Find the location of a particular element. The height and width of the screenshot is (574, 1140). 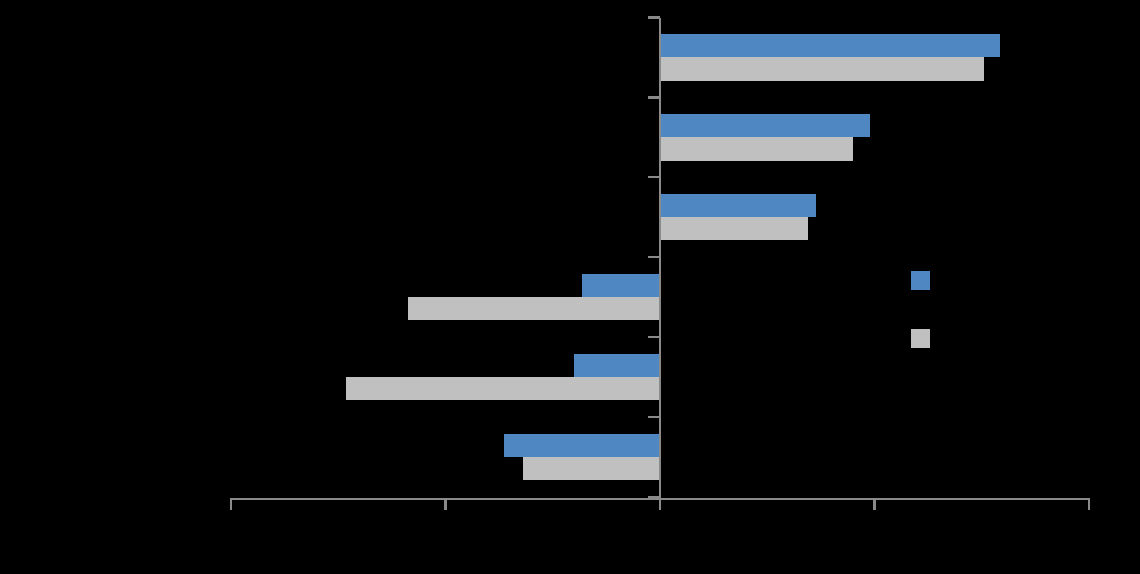

y-axis-line is located at coordinates (660, 263).